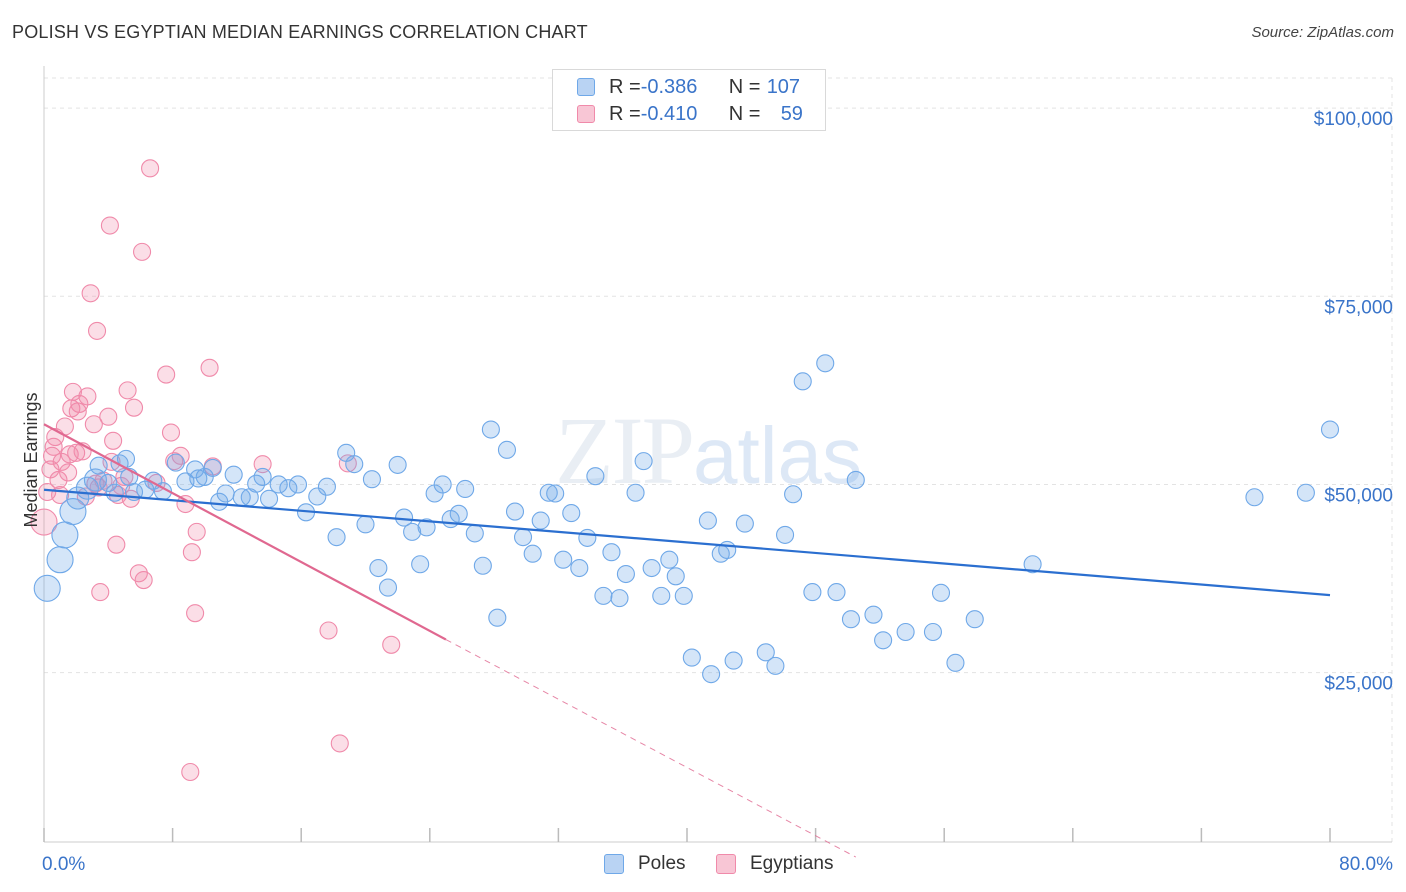  I want to click on watermark: ZIPatlas, so click(708, 450).